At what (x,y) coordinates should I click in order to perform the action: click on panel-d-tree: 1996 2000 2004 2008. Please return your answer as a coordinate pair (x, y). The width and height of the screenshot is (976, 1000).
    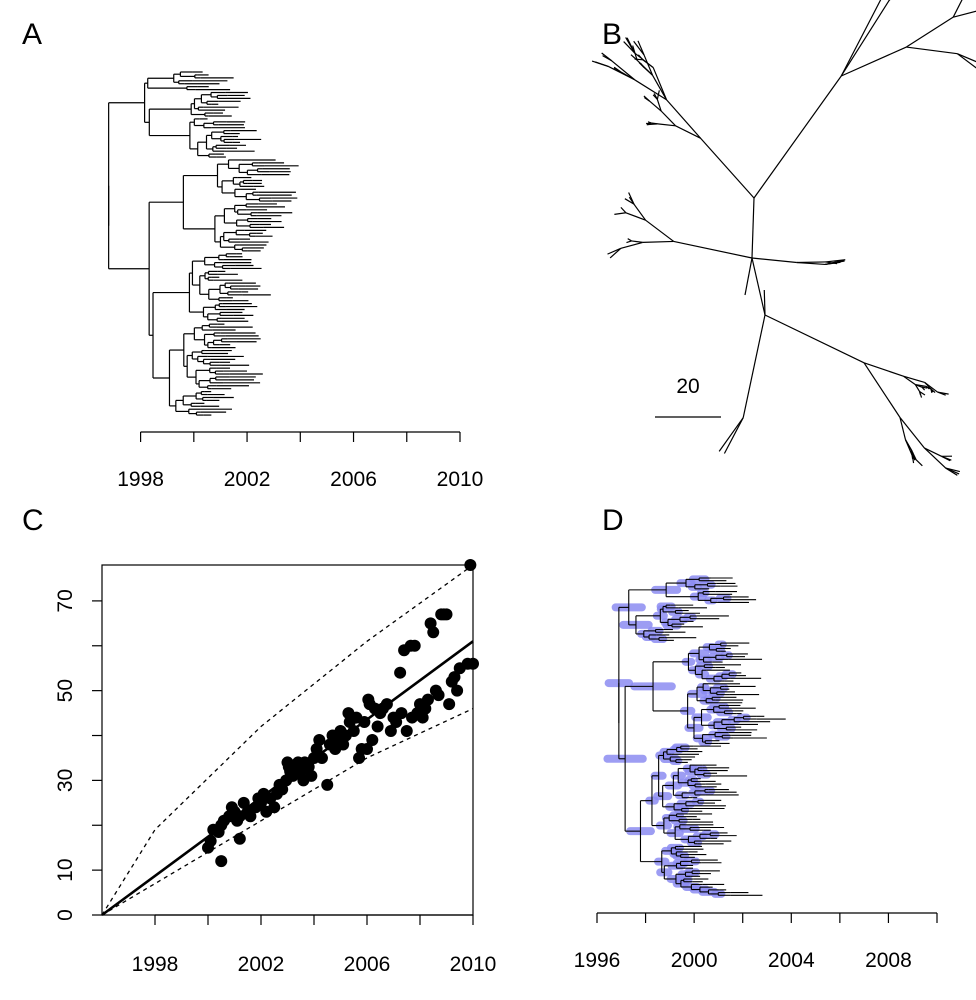
    Looking at the image, I should click on (756, 773).